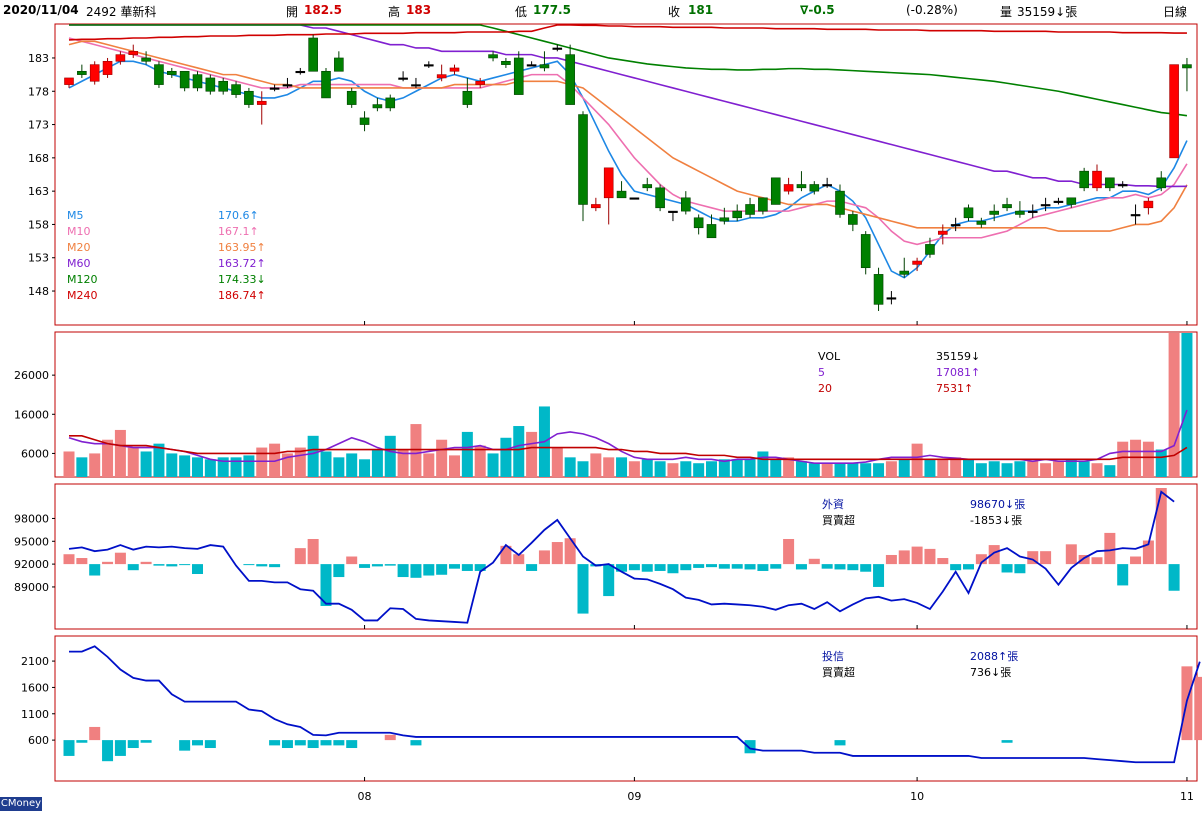 This screenshot has width=1202, height=820. Describe the element at coordinates (41, 10) in the screenshot. I see `date: 2020/11/04` at that location.